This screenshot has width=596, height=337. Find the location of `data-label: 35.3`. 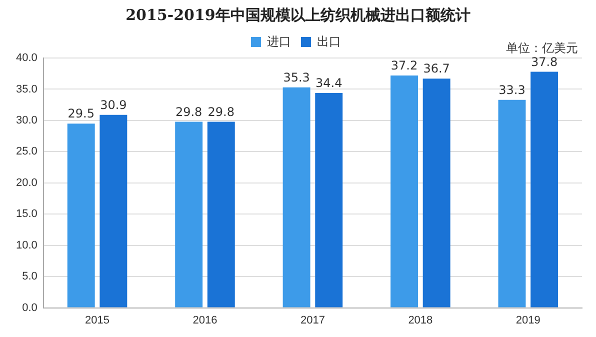

data-label: 35.3 is located at coordinates (296, 77).